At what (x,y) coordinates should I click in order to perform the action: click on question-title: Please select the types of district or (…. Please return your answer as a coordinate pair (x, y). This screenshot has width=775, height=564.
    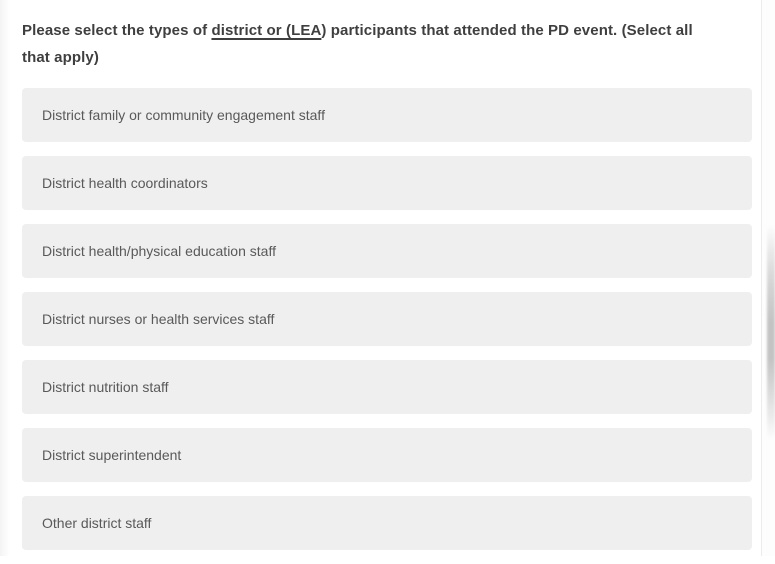
    Looking at the image, I should click on (358, 44).